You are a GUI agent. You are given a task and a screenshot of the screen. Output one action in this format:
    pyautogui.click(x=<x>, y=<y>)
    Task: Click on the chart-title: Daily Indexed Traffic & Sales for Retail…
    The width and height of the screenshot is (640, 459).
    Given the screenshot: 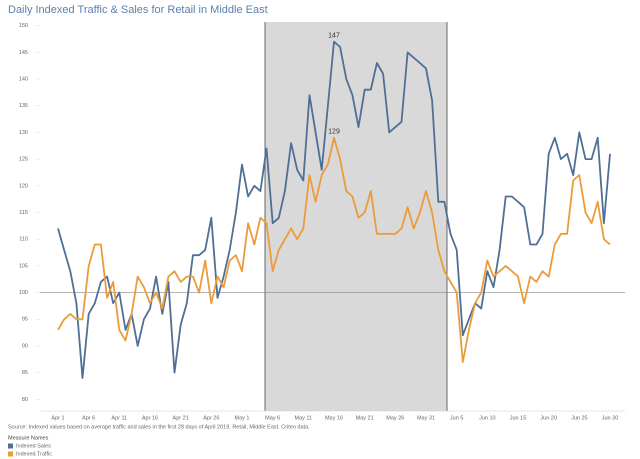 What is the action you would take?
    pyautogui.click(x=138, y=10)
    